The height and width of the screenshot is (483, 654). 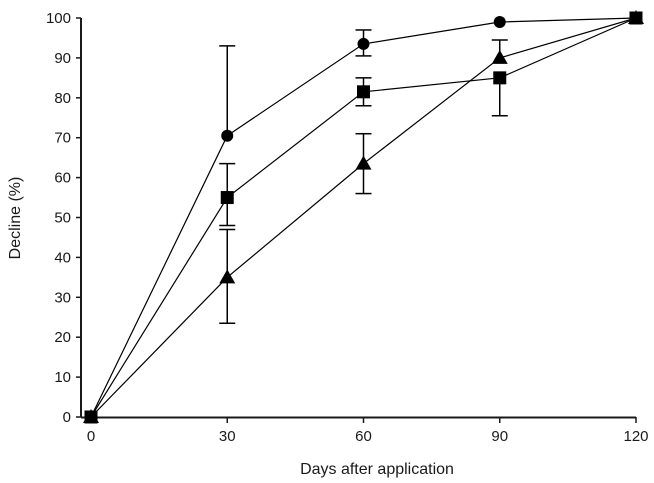 What do you see at coordinates (67, 417) in the screenshot?
I see `y-tick-label: 0` at bounding box center [67, 417].